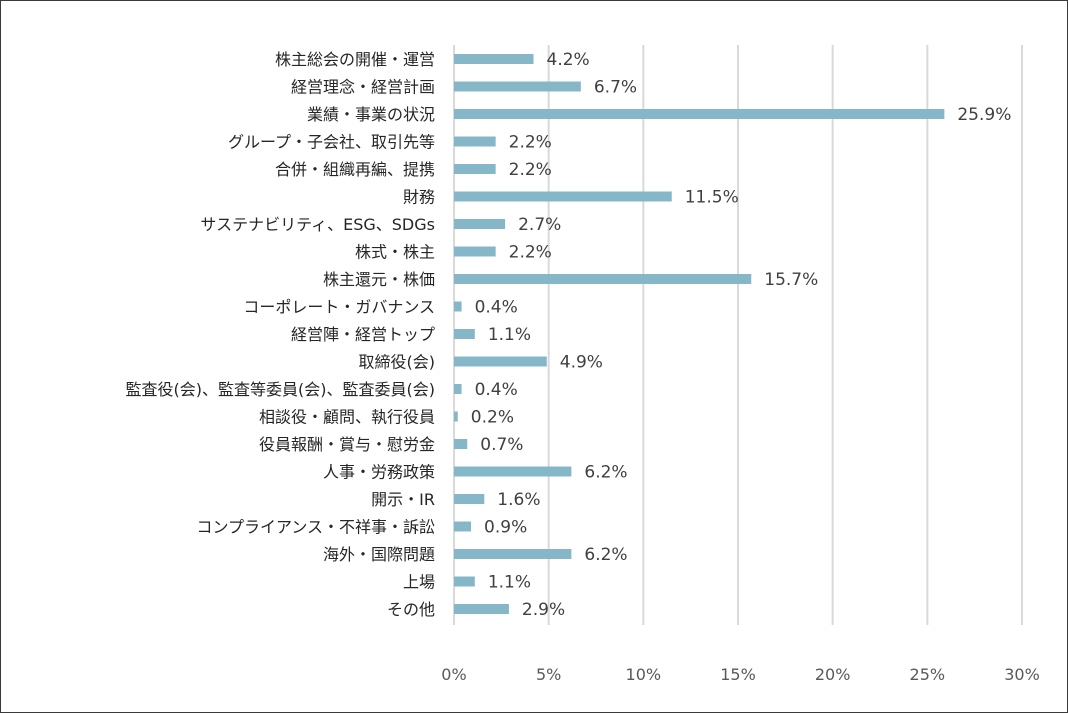  What do you see at coordinates (518, 500) in the screenshot?
I see `data-label: 1.6%` at bounding box center [518, 500].